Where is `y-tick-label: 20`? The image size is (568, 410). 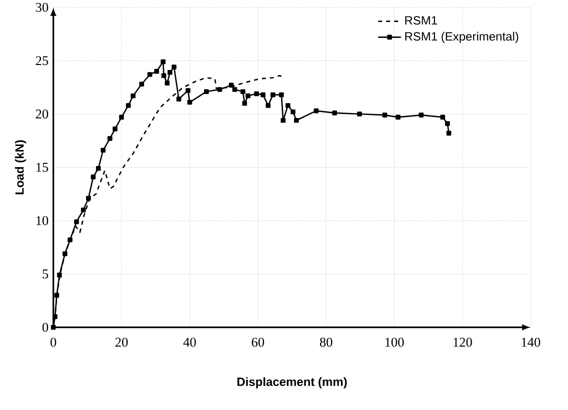 y-tick-label: 20 is located at coordinates (42, 114).